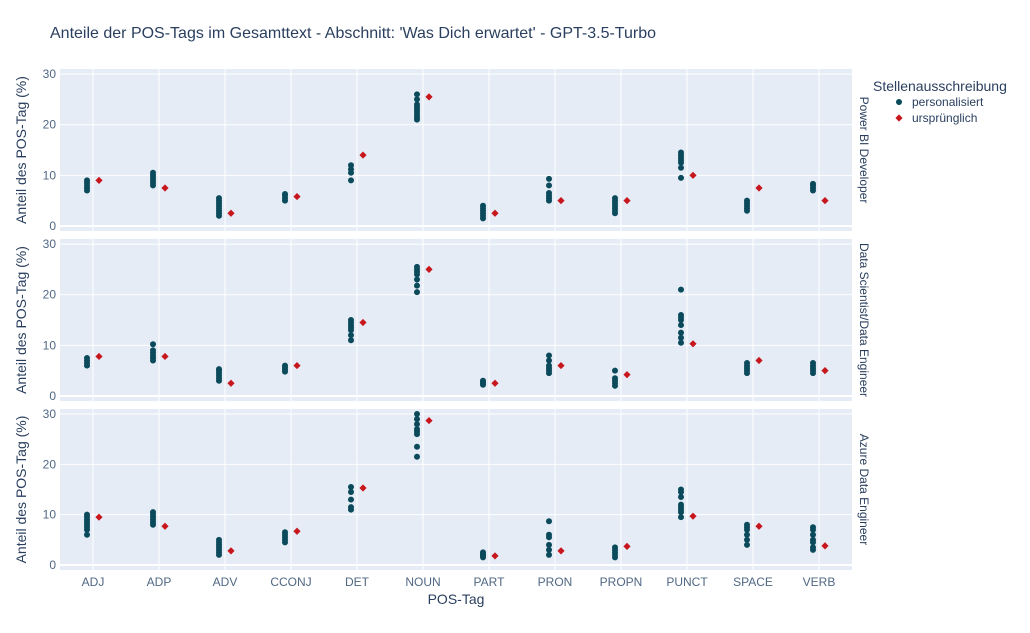  Describe the element at coordinates (456, 599) in the screenshot. I see `x-axis-title: POS-Tag` at that location.